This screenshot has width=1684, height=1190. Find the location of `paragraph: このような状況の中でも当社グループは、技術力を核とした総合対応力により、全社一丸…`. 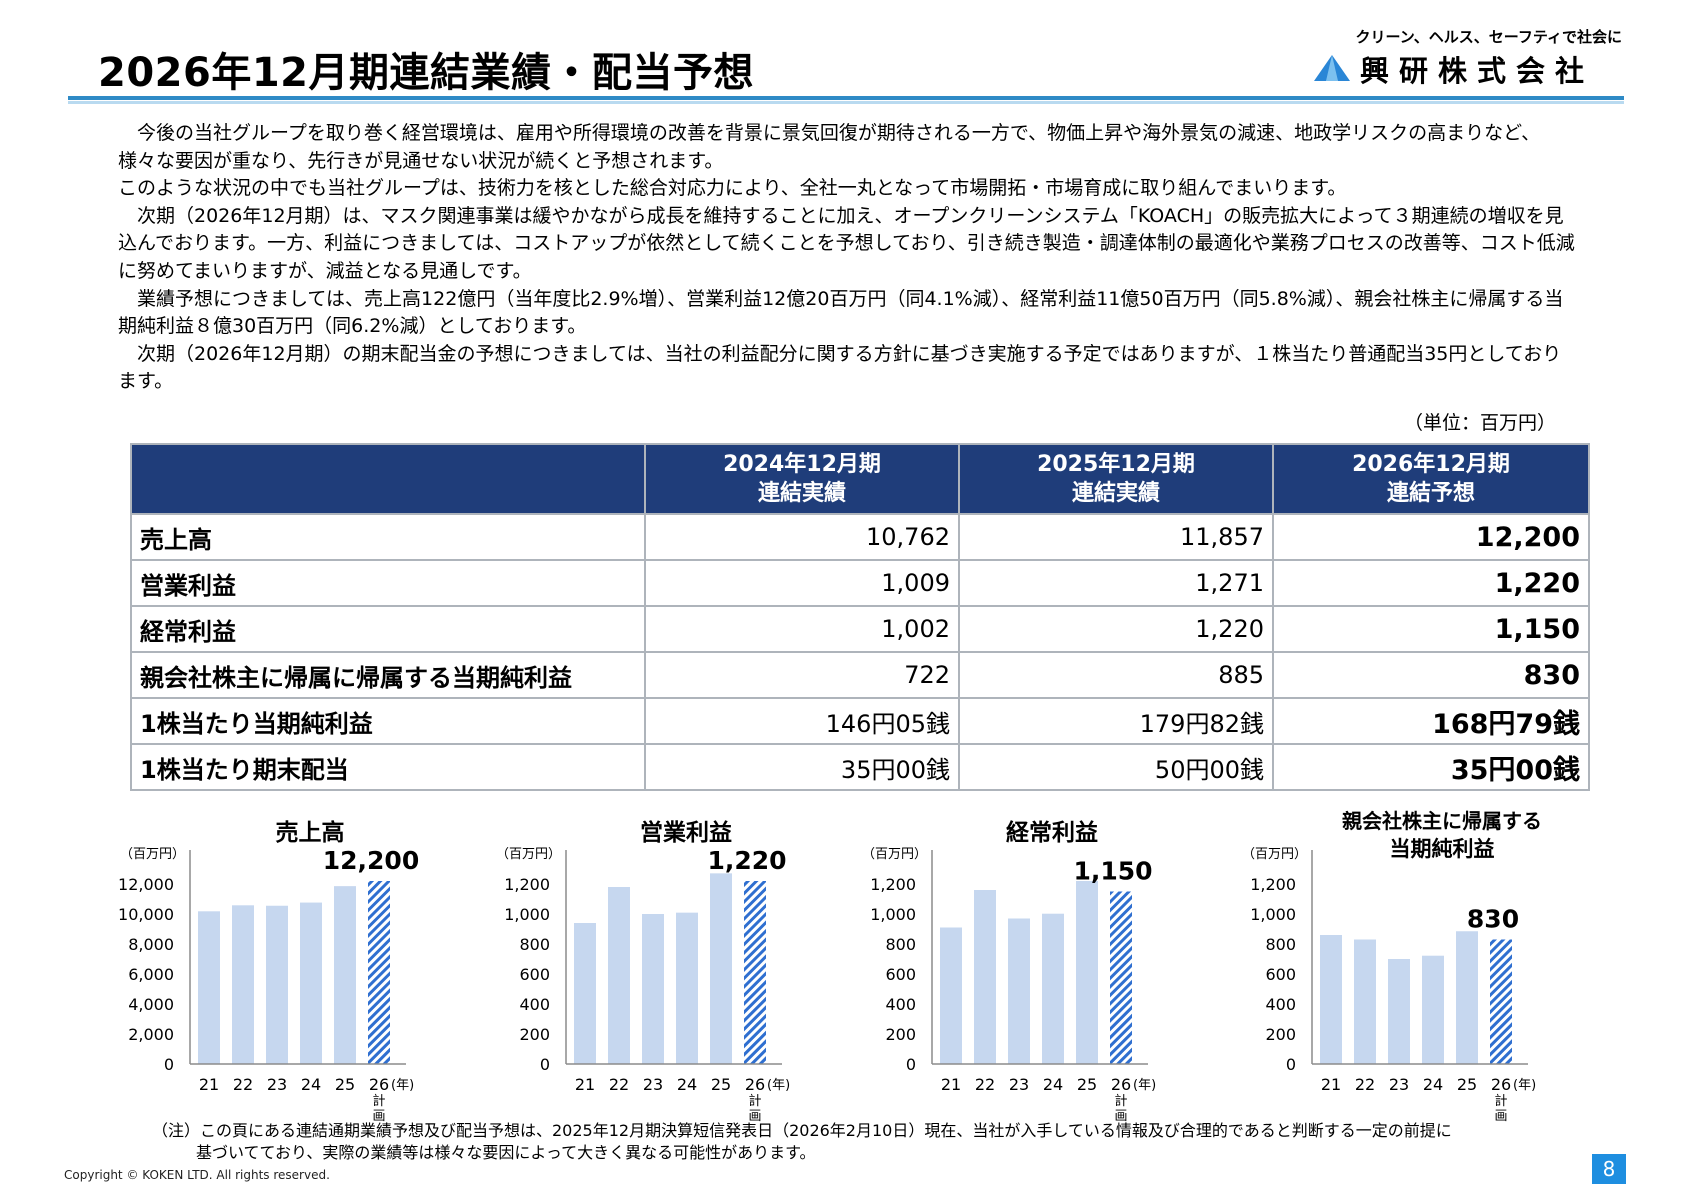

paragraph: このような状況の中でも当社グループは、技術力を核とした総合対応力により、全社一丸… is located at coordinates (732, 188).